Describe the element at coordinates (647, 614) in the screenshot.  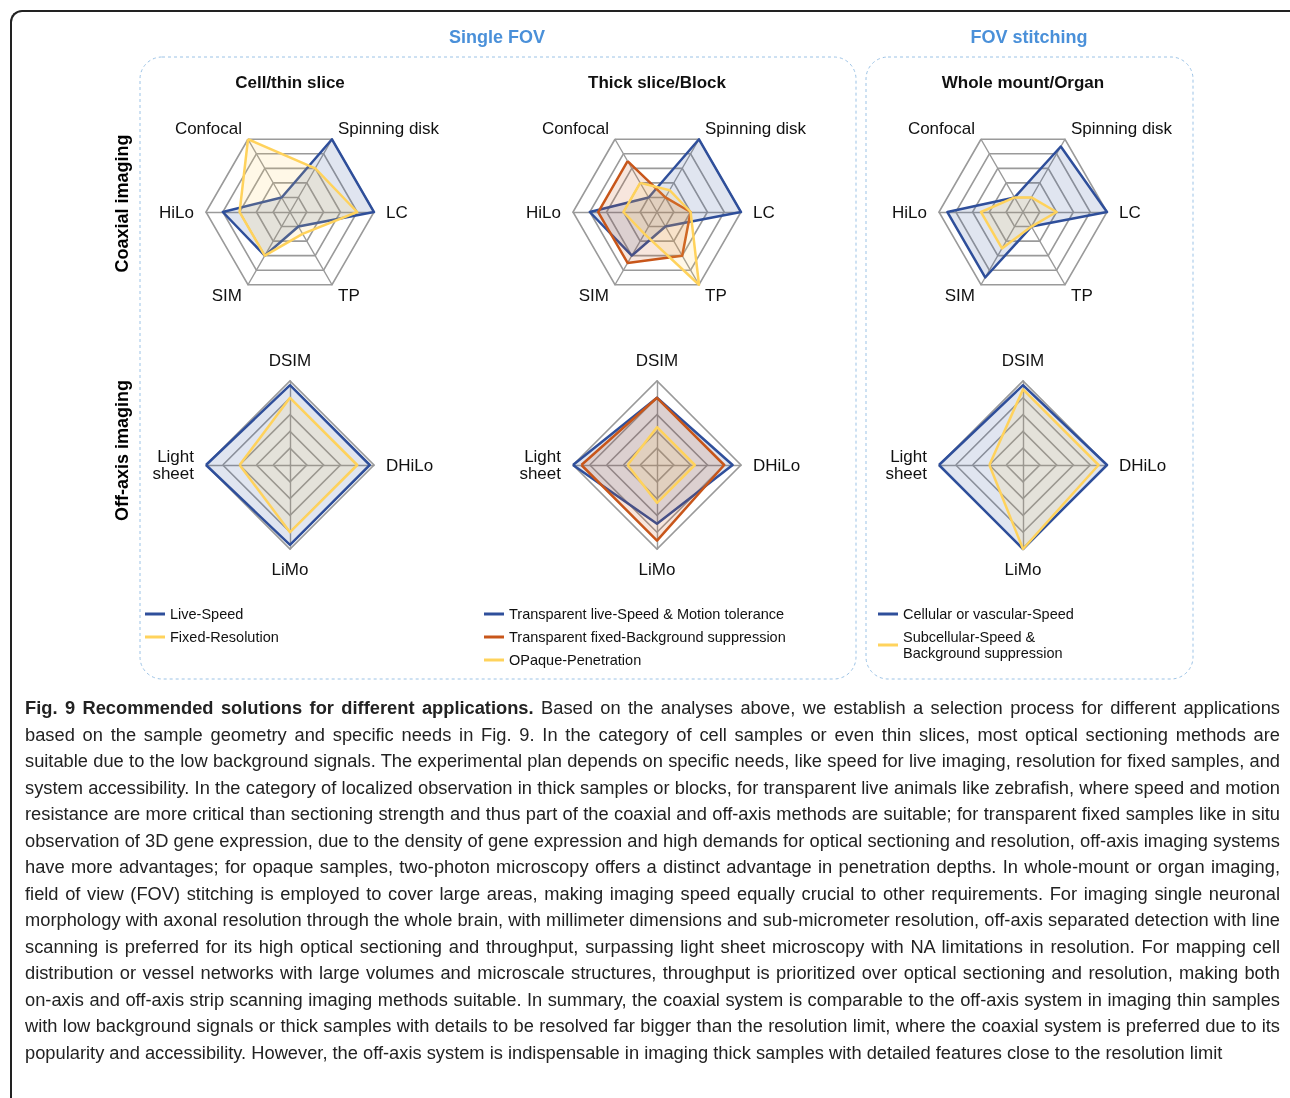
I see `legend-label: Transparent live-Speed & Motion tolerance` at that location.